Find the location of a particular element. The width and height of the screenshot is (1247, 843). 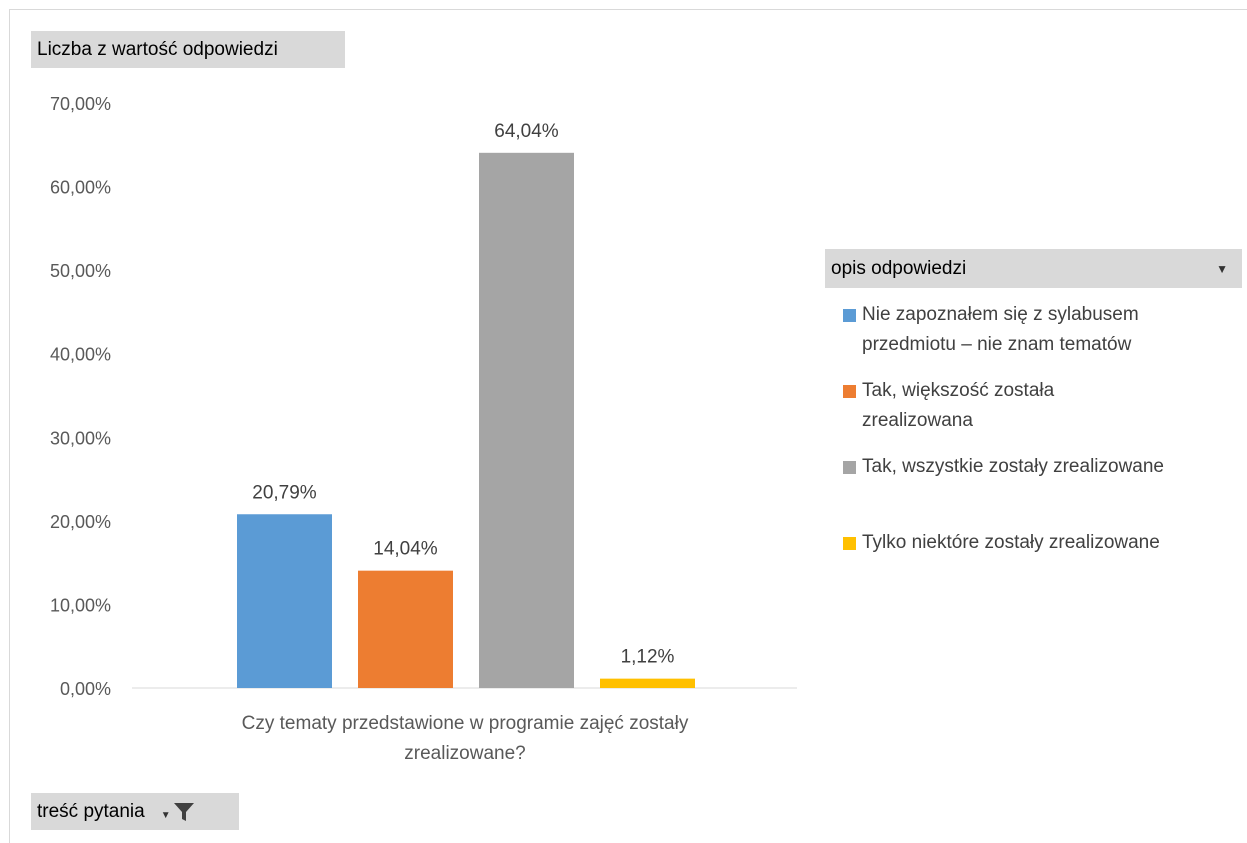

y-tick-label: 60,00% is located at coordinates (80, 188).